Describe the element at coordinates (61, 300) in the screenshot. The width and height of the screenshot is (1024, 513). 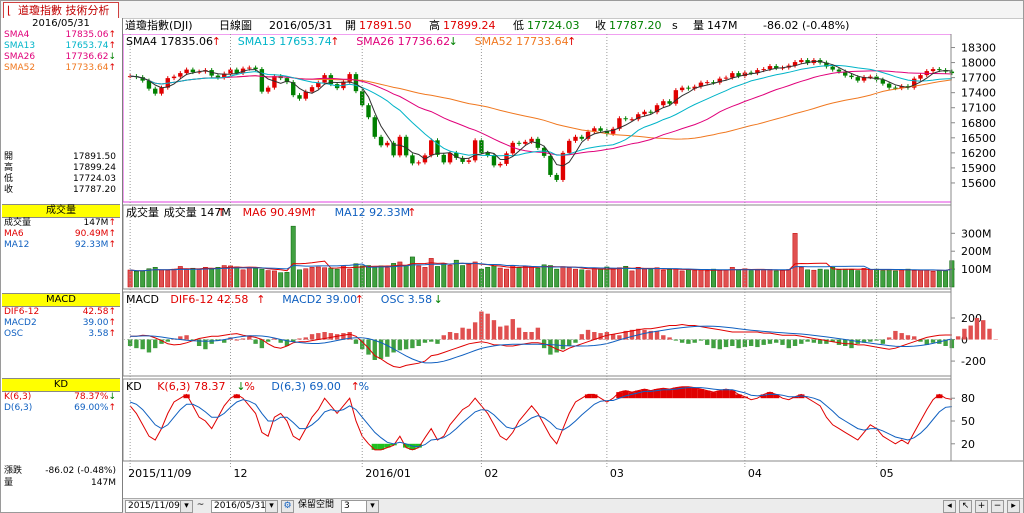
I see `macd-section-header: MACD` at that location.